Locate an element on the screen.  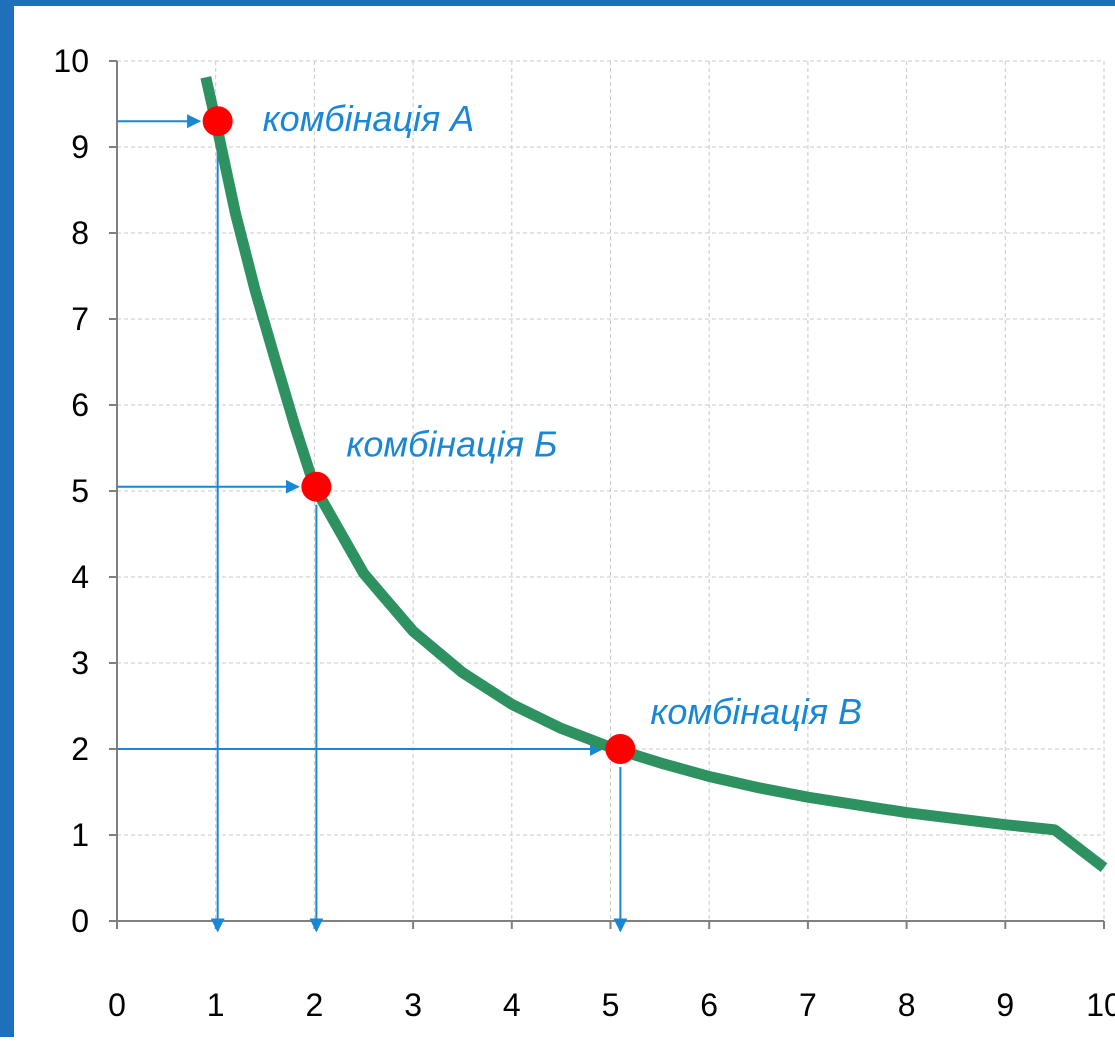
y-tick-label: 7 is located at coordinates (80, 319).